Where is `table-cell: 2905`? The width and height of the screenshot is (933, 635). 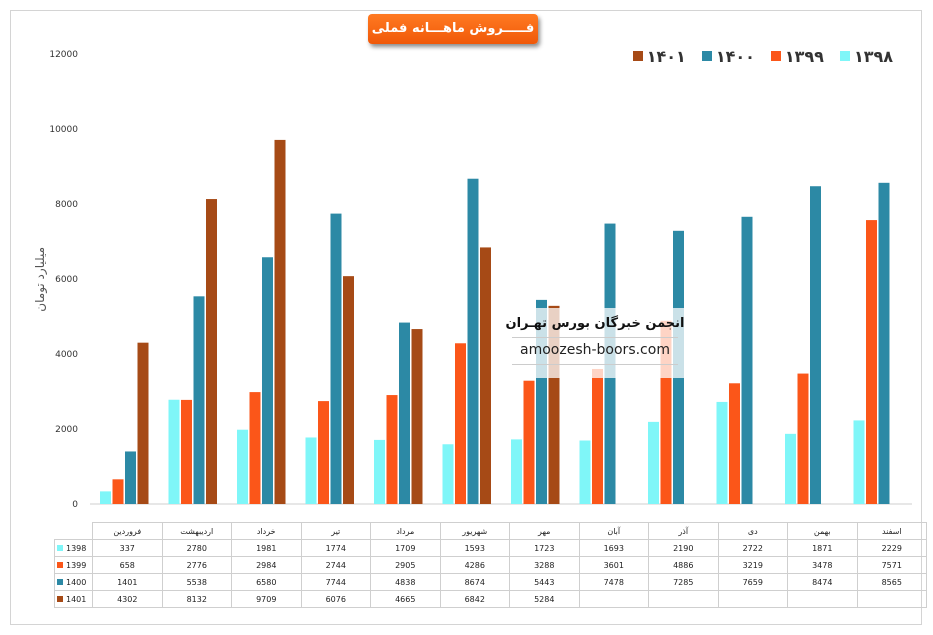
table-cell: 2905 is located at coordinates (405, 565).